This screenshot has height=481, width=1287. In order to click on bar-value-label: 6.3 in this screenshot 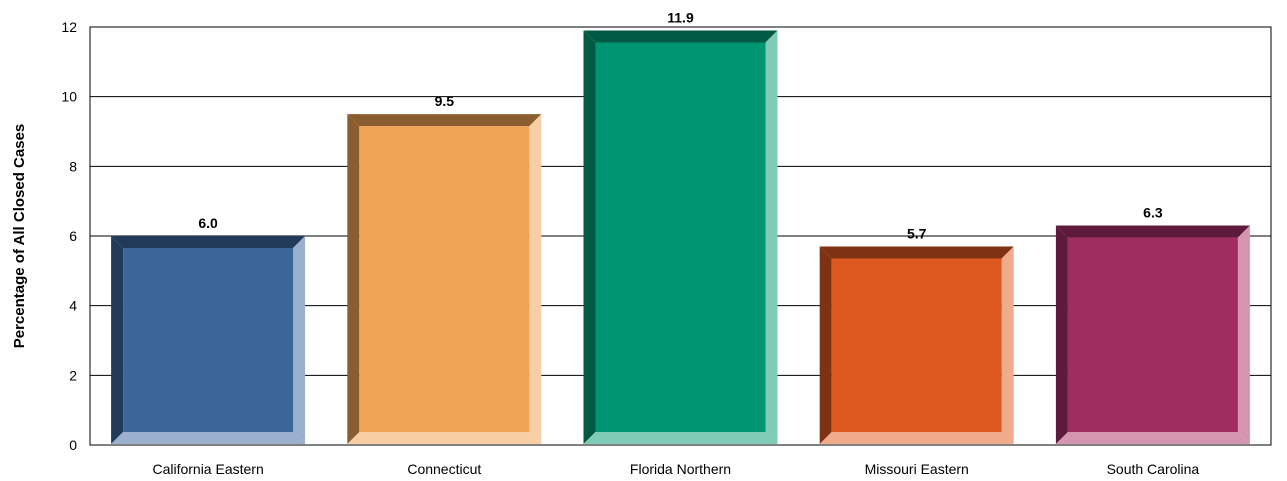, I will do `click(1153, 213)`.